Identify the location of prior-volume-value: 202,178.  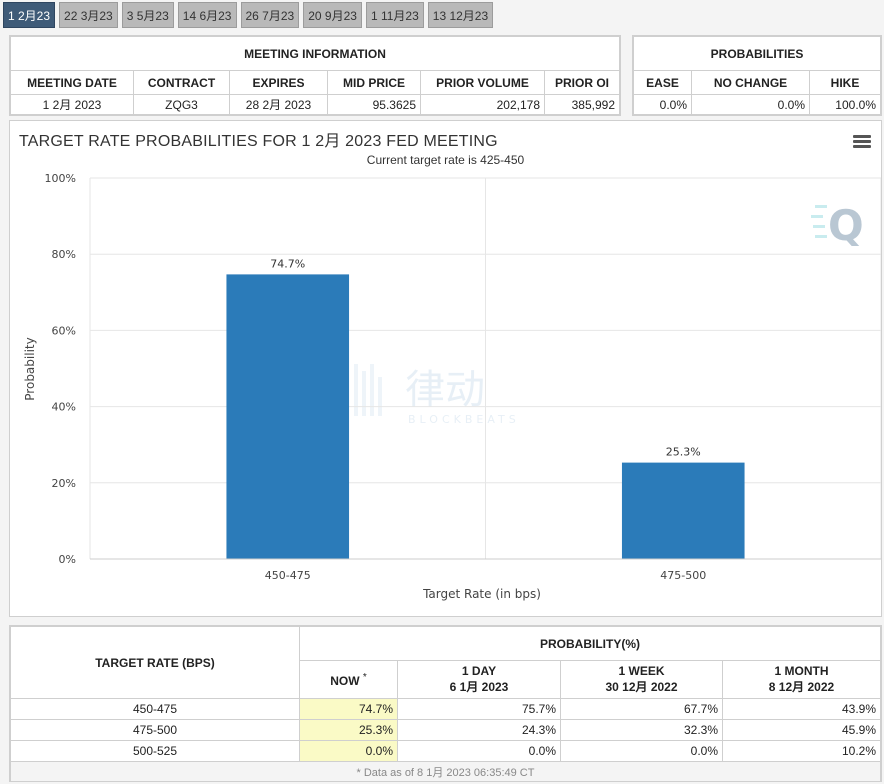
(482, 104).